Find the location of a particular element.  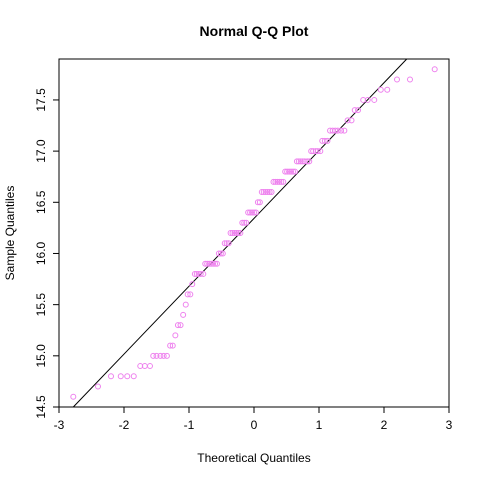

y-tick-label: 15.5 is located at coordinates (41, 305).